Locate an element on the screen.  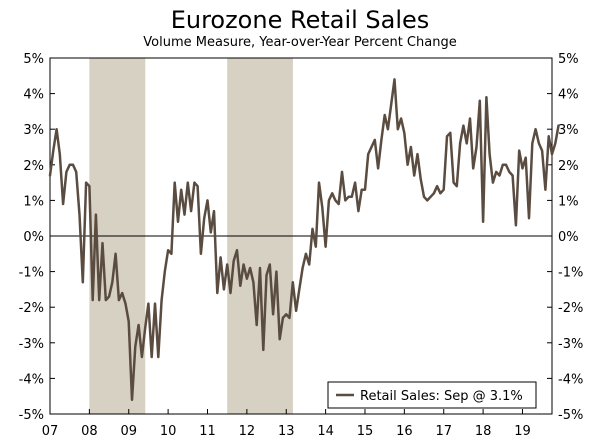
x-tick-label: 18 is located at coordinates (483, 431).